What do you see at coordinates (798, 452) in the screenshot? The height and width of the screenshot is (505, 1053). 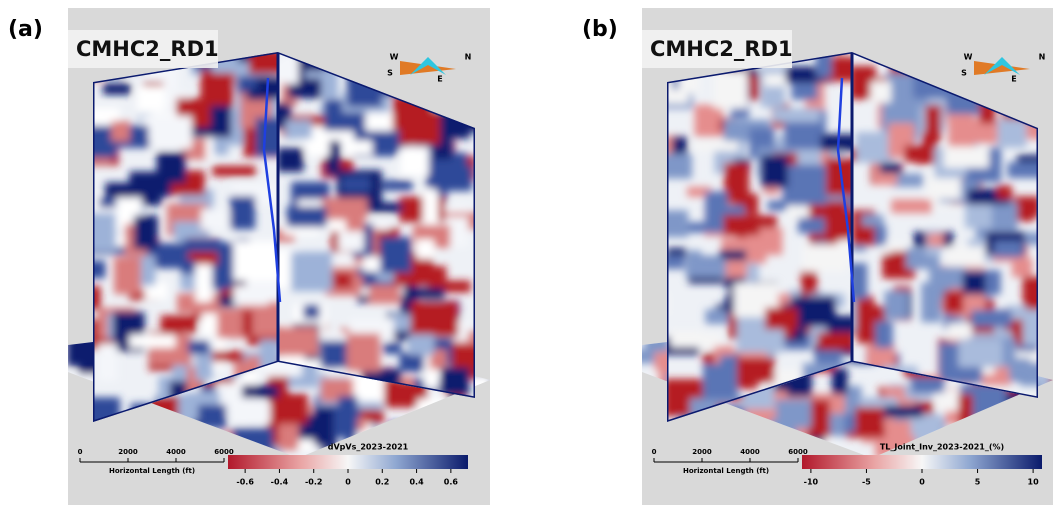 I see `scale-tick-label: 6000` at bounding box center [798, 452].